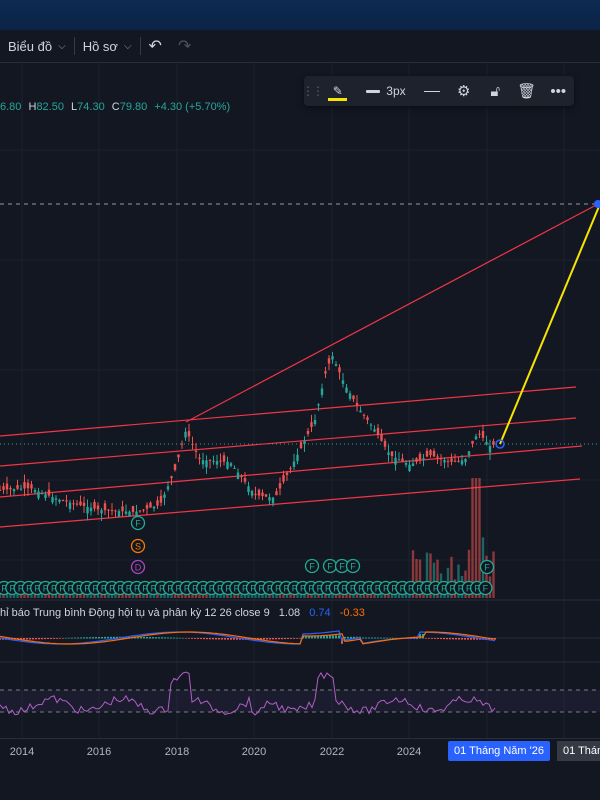 The height and width of the screenshot is (800, 600). What do you see at coordinates (432, 91) in the screenshot?
I see `line-style-button` at bounding box center [432, 91].